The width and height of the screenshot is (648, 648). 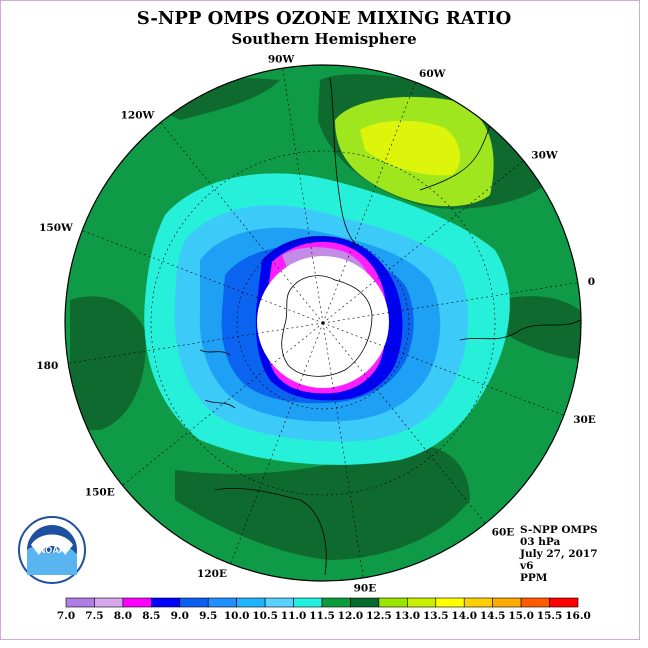 I want to click on colorbar-tick-label: 14.0, so click(x=464, y=616).